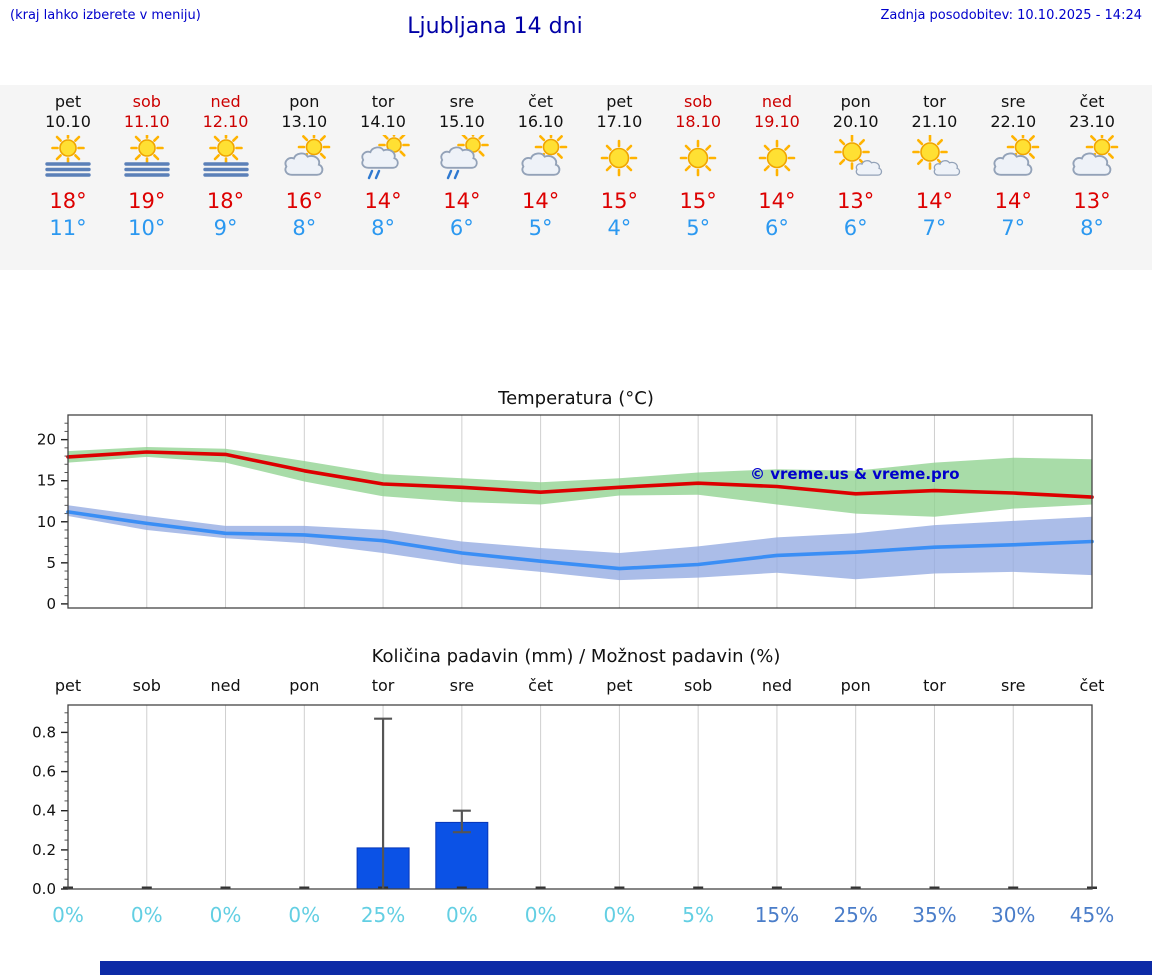 This screenshot has height=975, width=1152. I want to click on temp-y-tick: 20, so click(46, 440).